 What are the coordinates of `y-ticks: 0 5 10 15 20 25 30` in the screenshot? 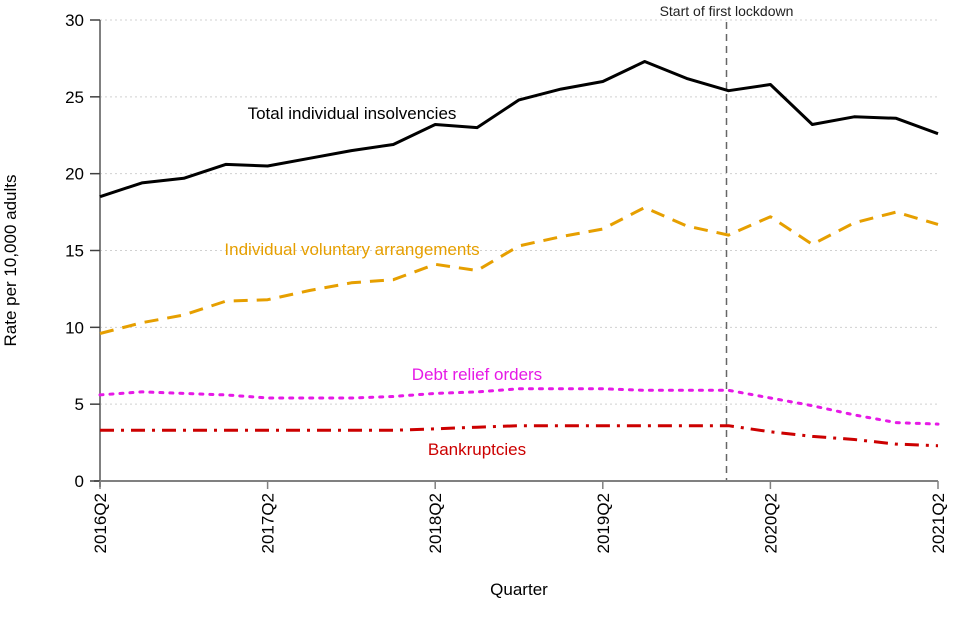 It's located at (82, 251).